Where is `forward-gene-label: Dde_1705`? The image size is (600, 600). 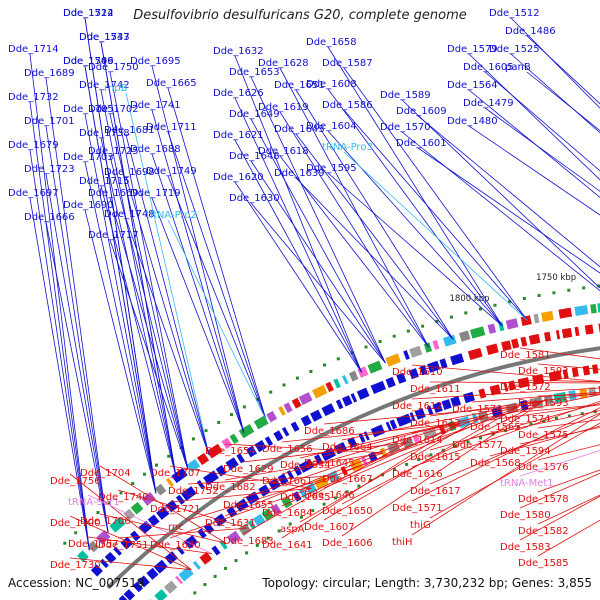 forward-gene-label: Dde_1705 is located at coordinates (88, 109).